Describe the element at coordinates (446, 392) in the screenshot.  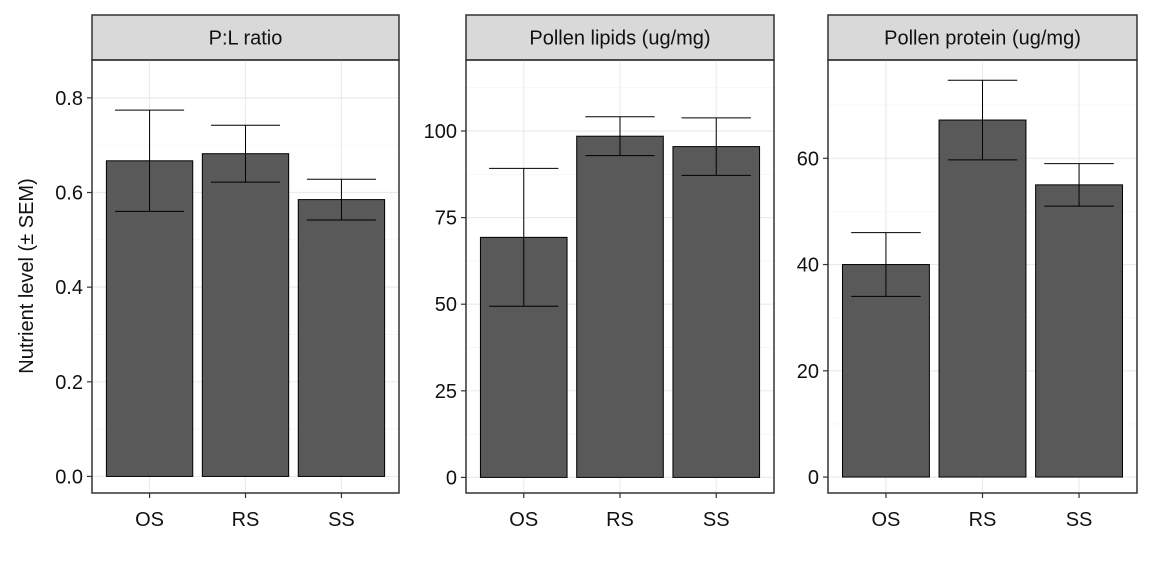
I see `y-tick-label: 25` at that location.